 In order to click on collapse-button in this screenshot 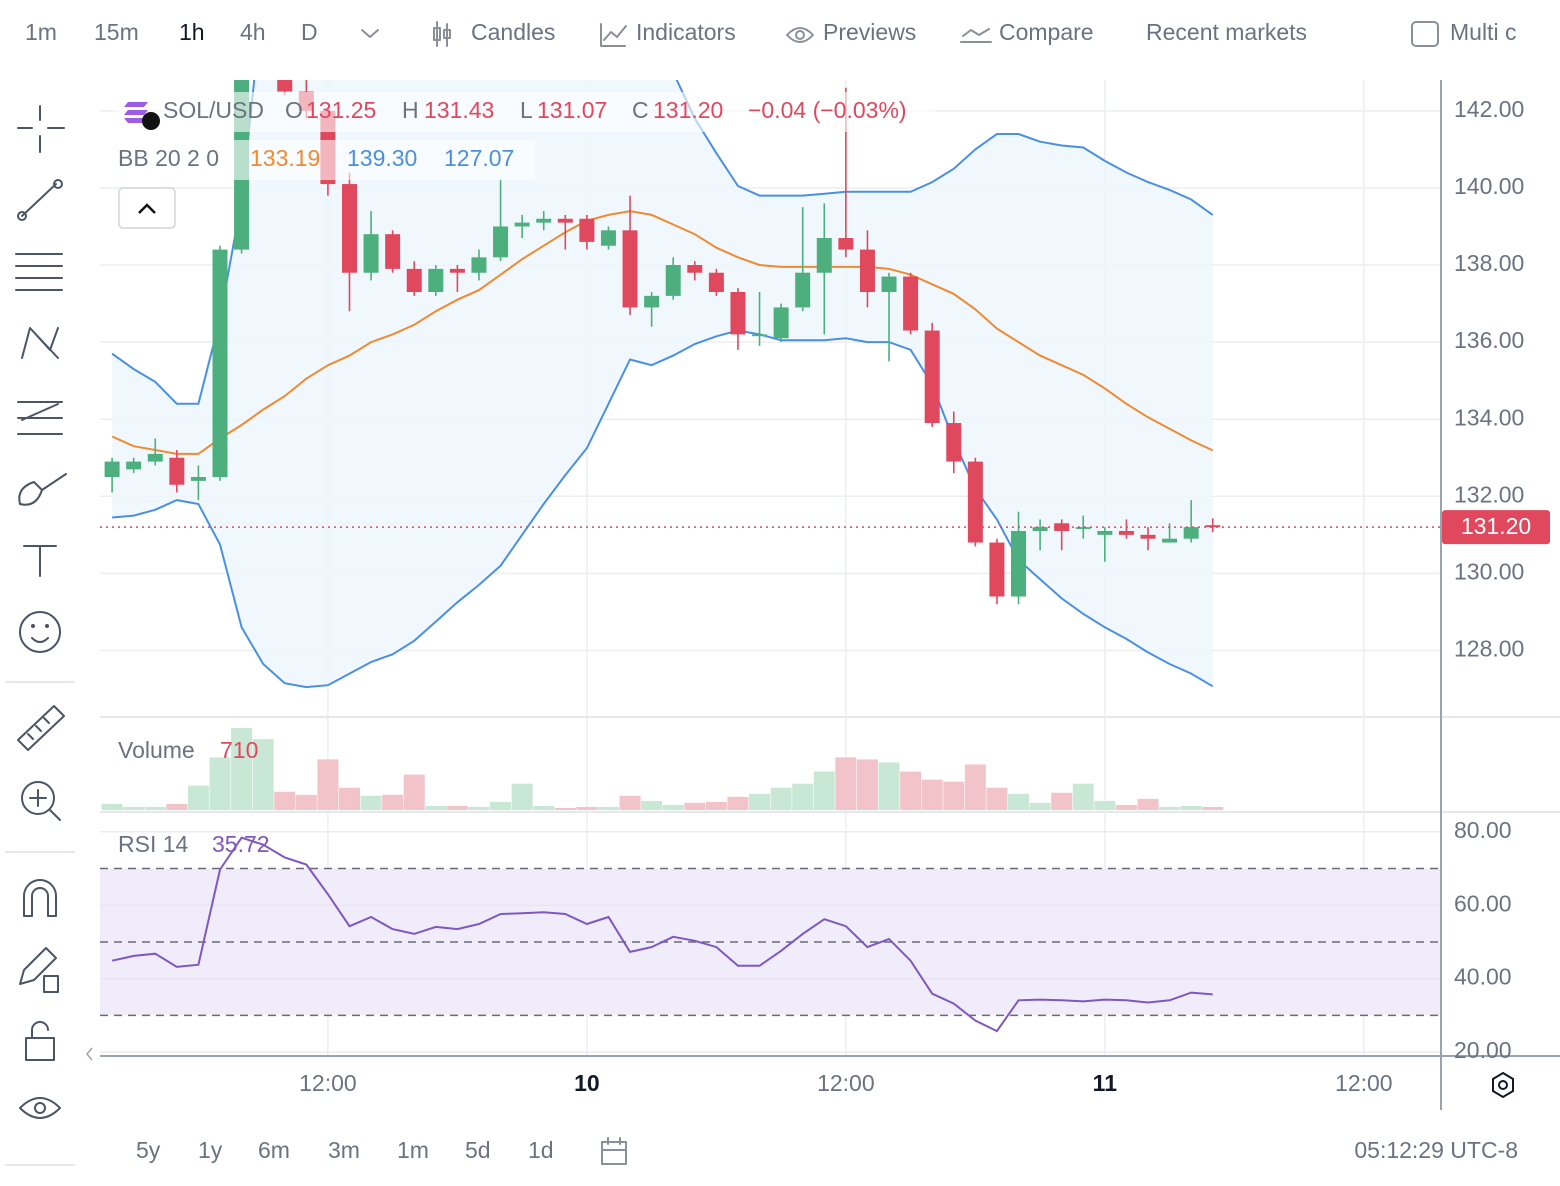, I will do `click(147, 208)`.